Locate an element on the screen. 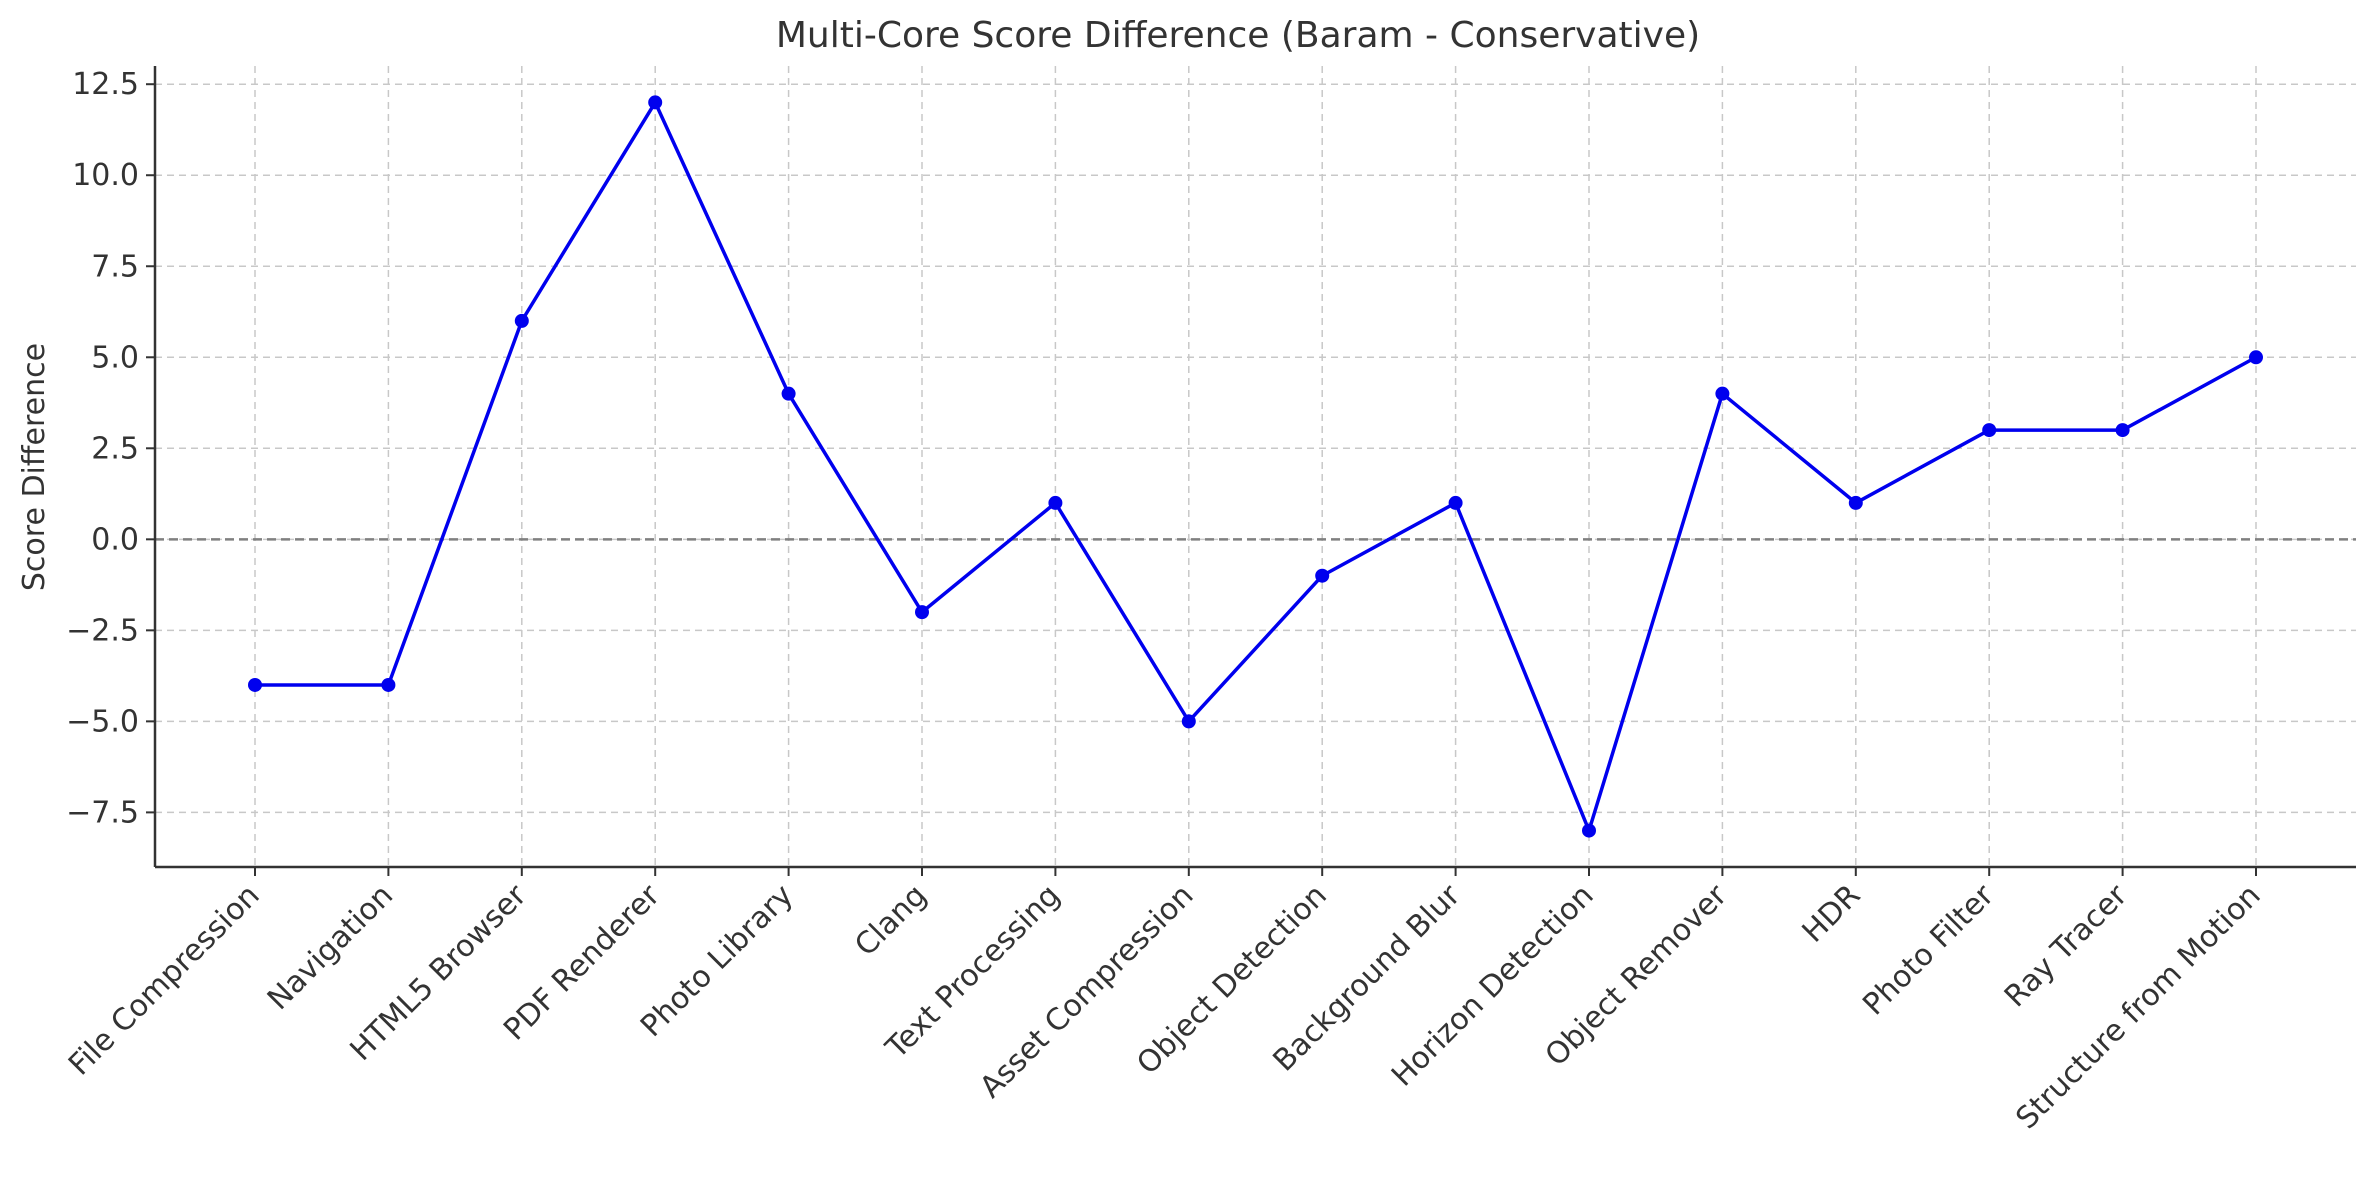 This screenshot has height=1180, width=2376. x-tick-label: HDR is located at coordinates (1832, 914).